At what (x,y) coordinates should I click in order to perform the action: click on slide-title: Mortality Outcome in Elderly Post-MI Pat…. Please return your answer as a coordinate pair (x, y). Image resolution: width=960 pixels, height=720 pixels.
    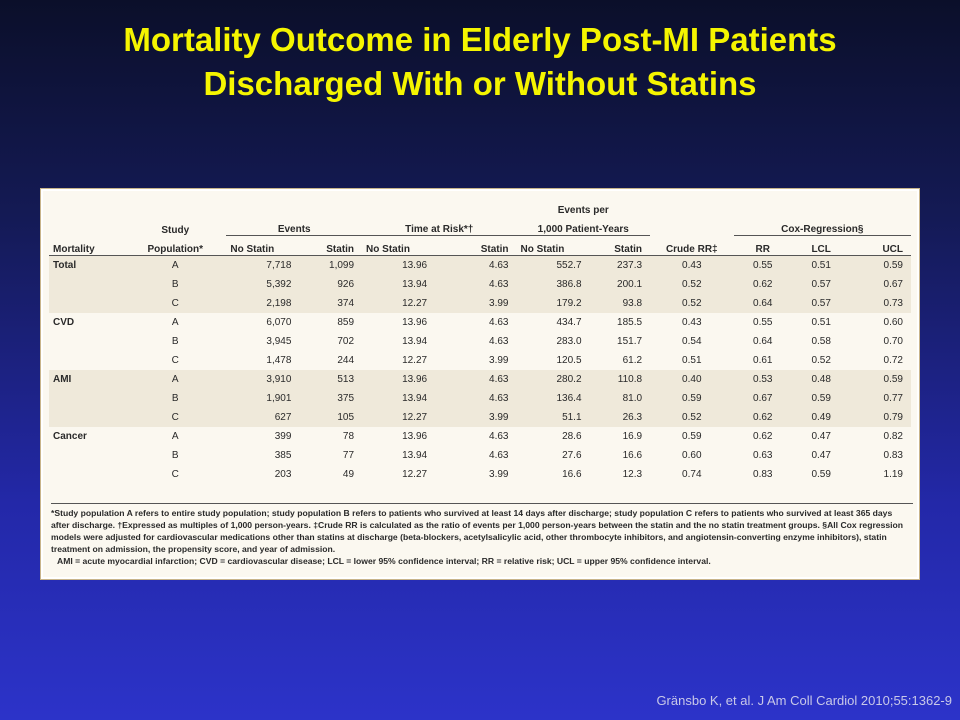
    Looking at the image, I should click on (480, 62).